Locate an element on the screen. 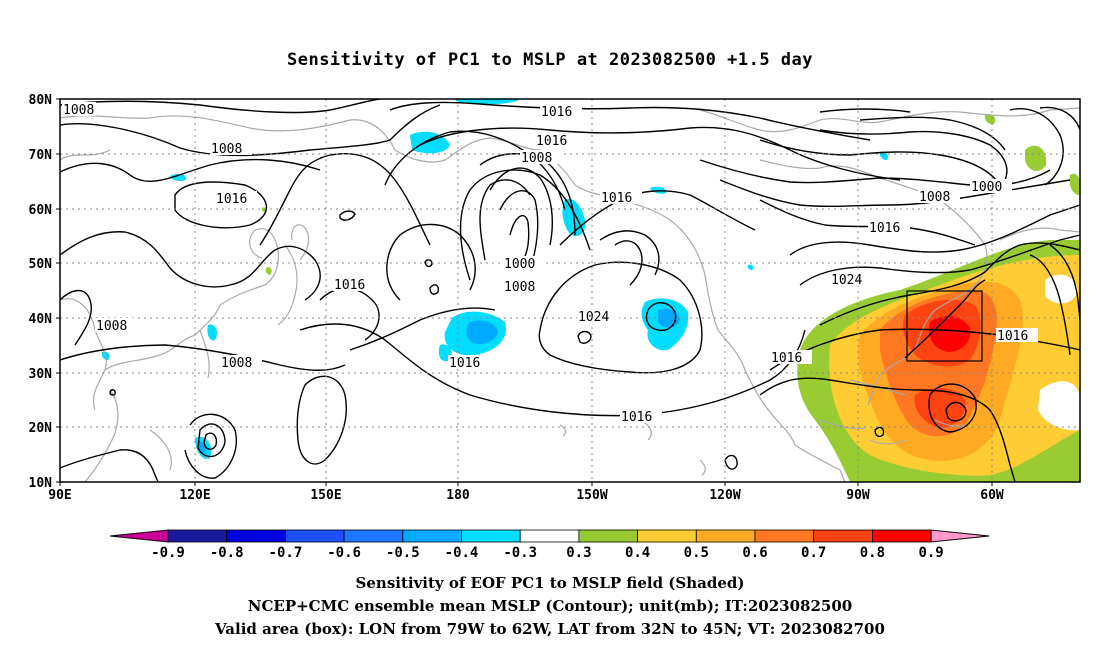 The height and width of the screenshot is (650, 1100). colorbar-right-tip is located at coordinates (960, 536).